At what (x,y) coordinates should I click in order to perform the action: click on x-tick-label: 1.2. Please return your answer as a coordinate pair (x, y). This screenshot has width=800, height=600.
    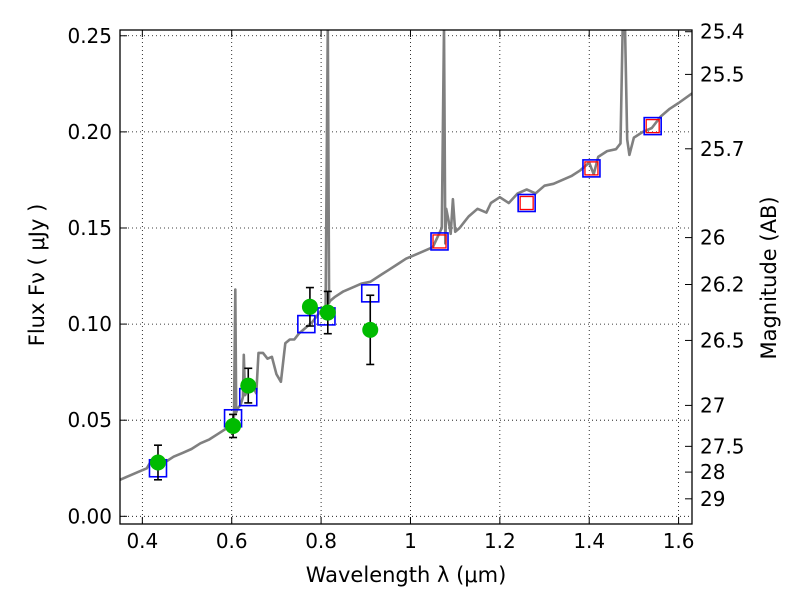
    Looking at the image, I should click on (500, 541).